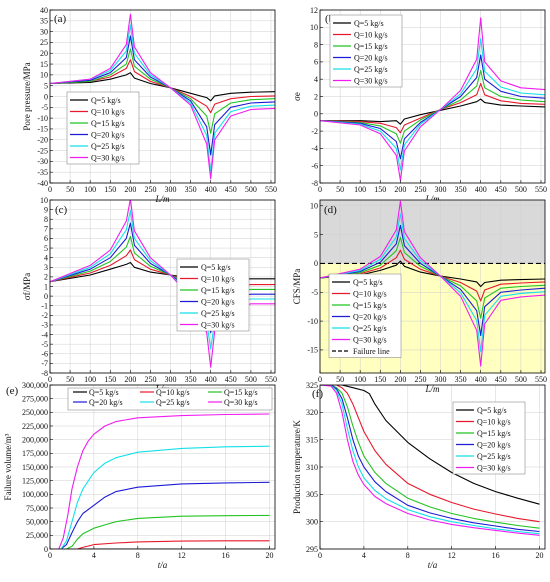  What do you see at coordinates (60, 19) in the screenshot?
I see `panel-label: (a)` at bounding box center [60, 19].